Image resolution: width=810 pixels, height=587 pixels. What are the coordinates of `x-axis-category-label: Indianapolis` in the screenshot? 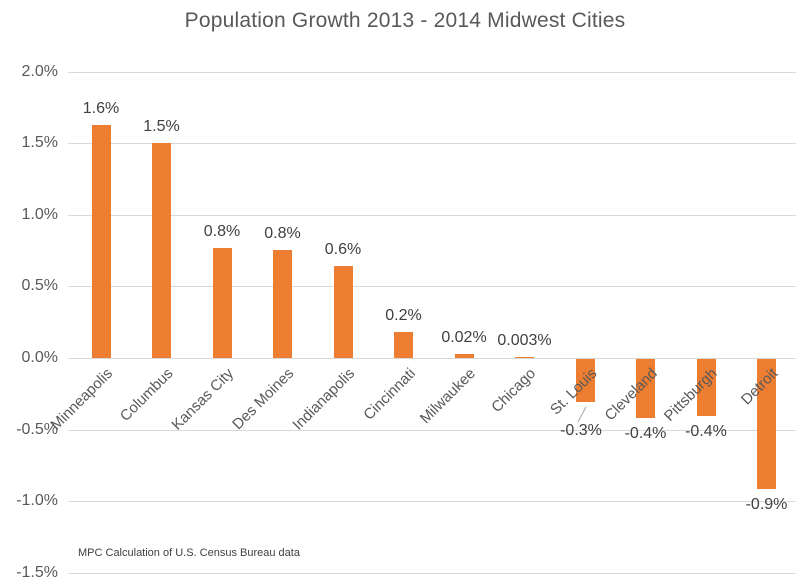 It's located at (324, 399).